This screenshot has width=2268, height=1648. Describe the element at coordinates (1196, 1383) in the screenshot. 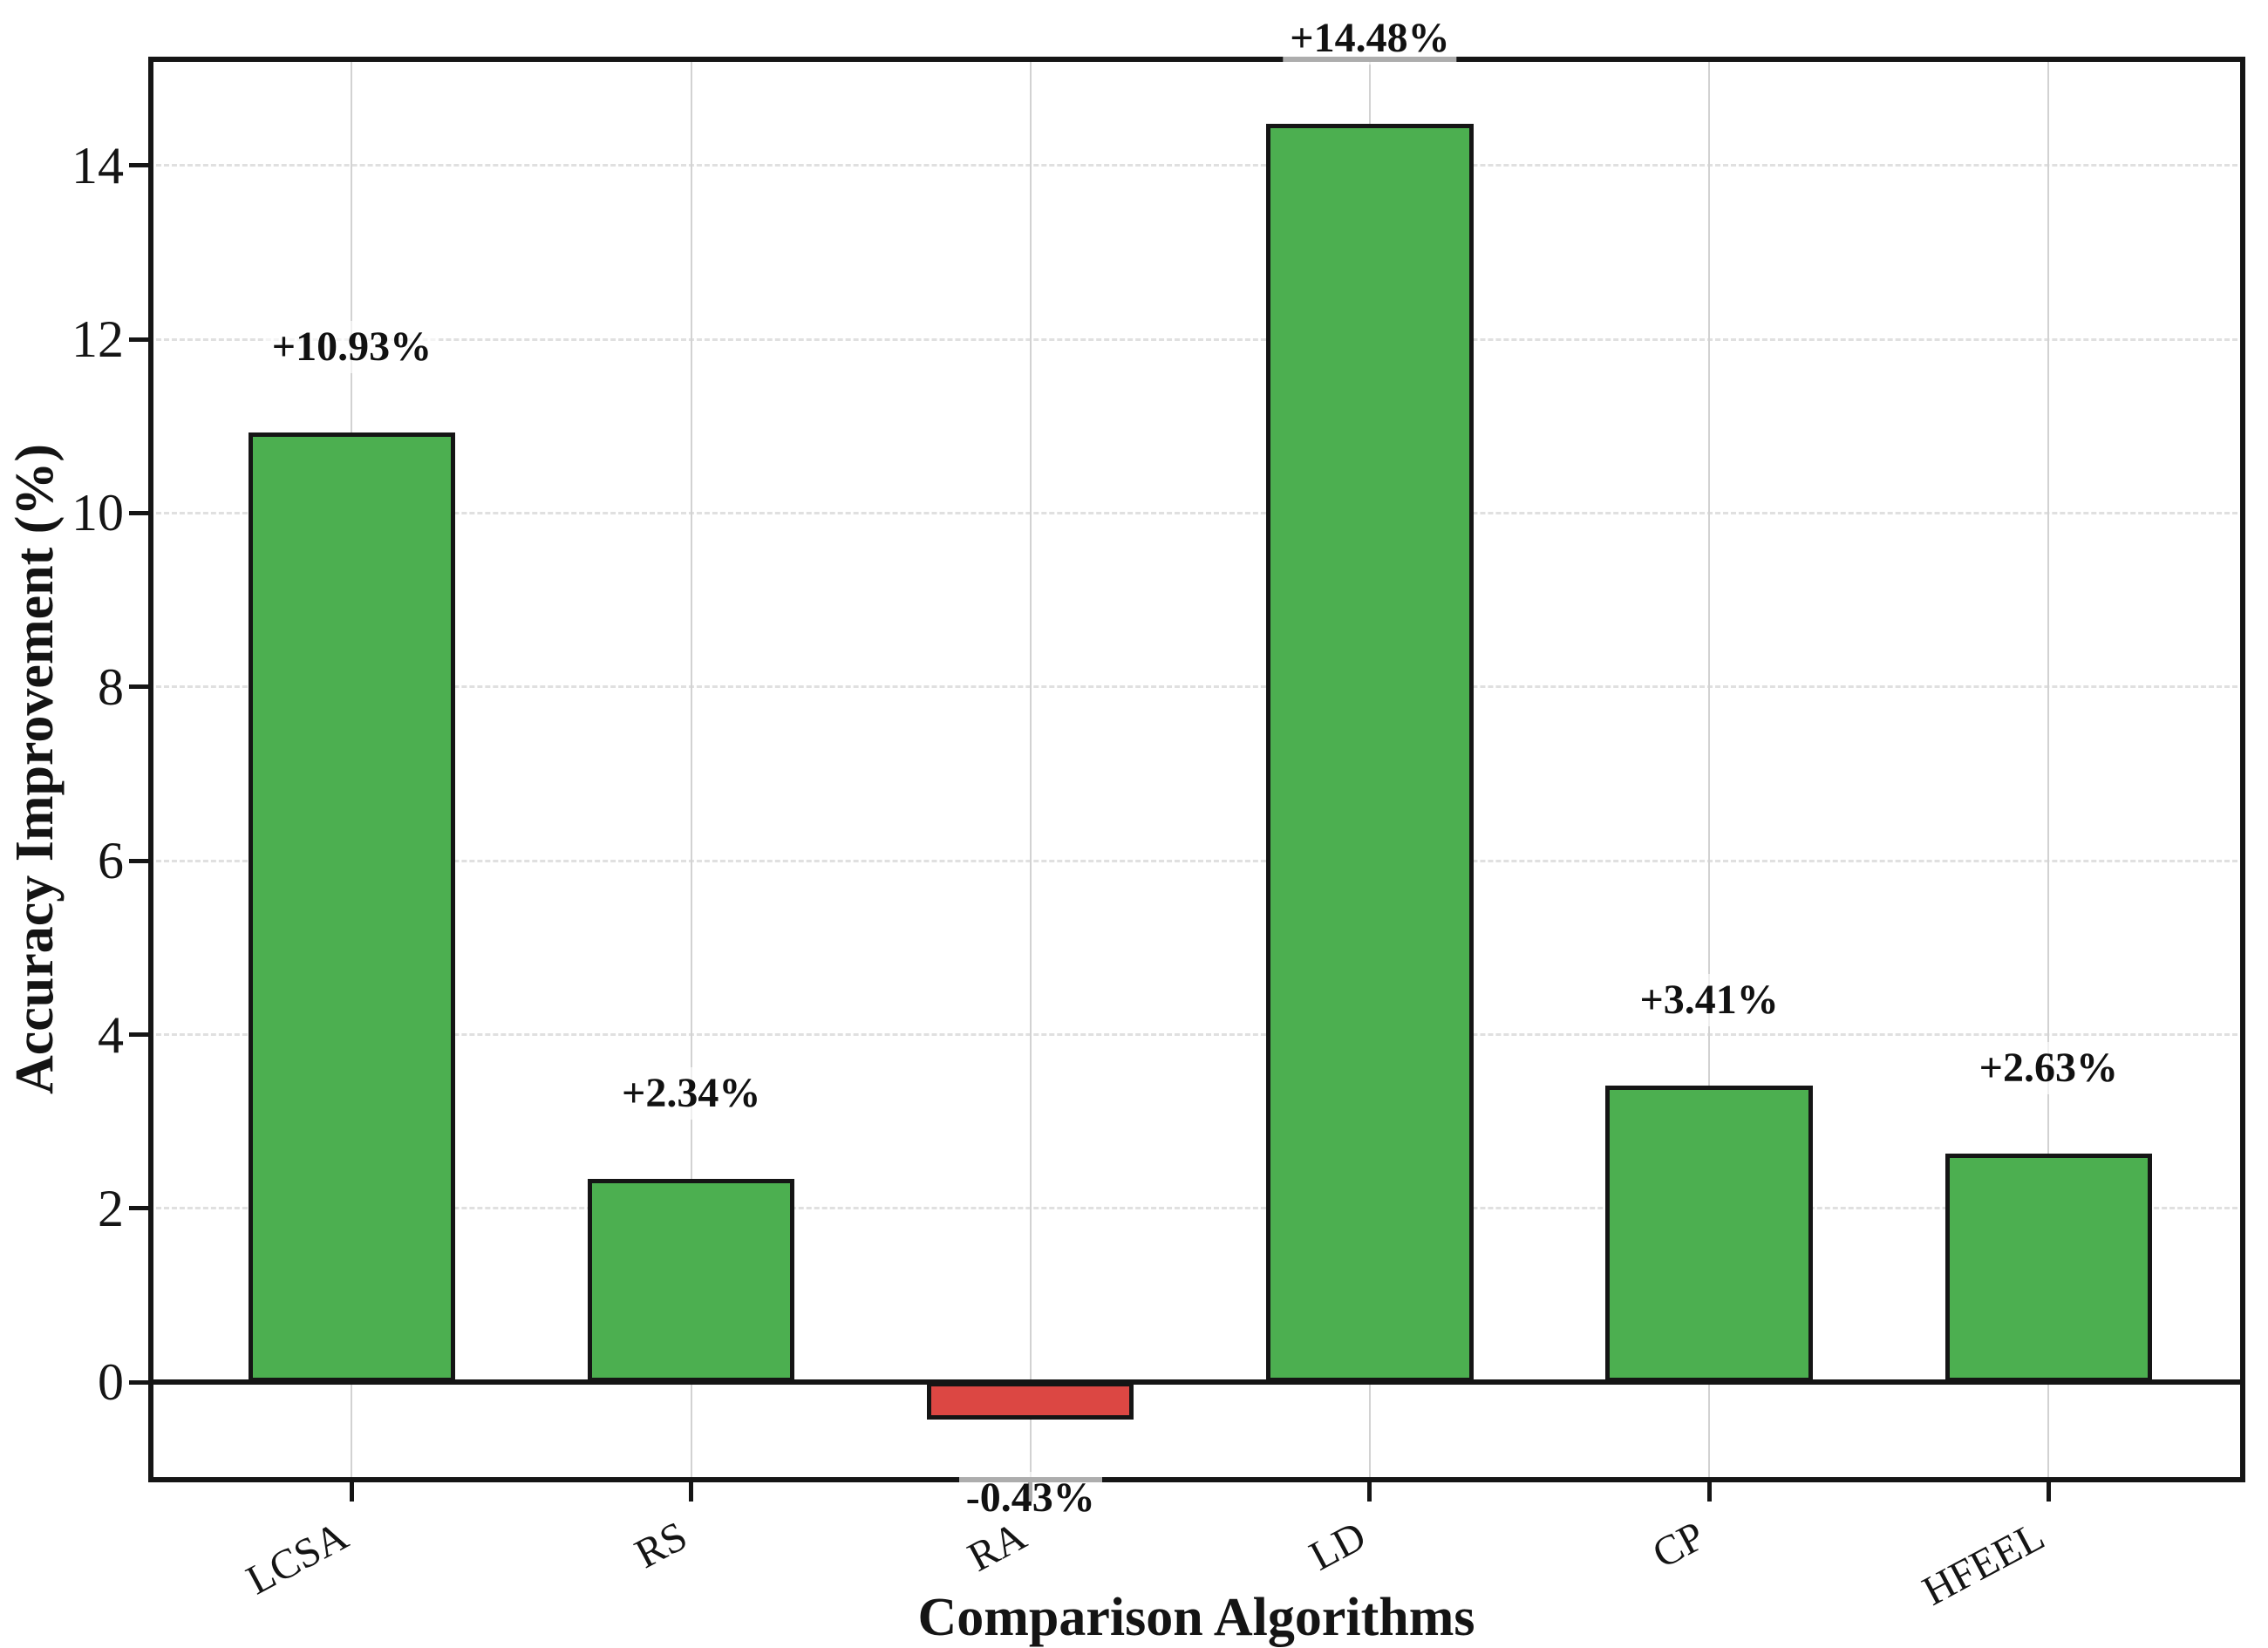

I see `zero-baseline` at that location.